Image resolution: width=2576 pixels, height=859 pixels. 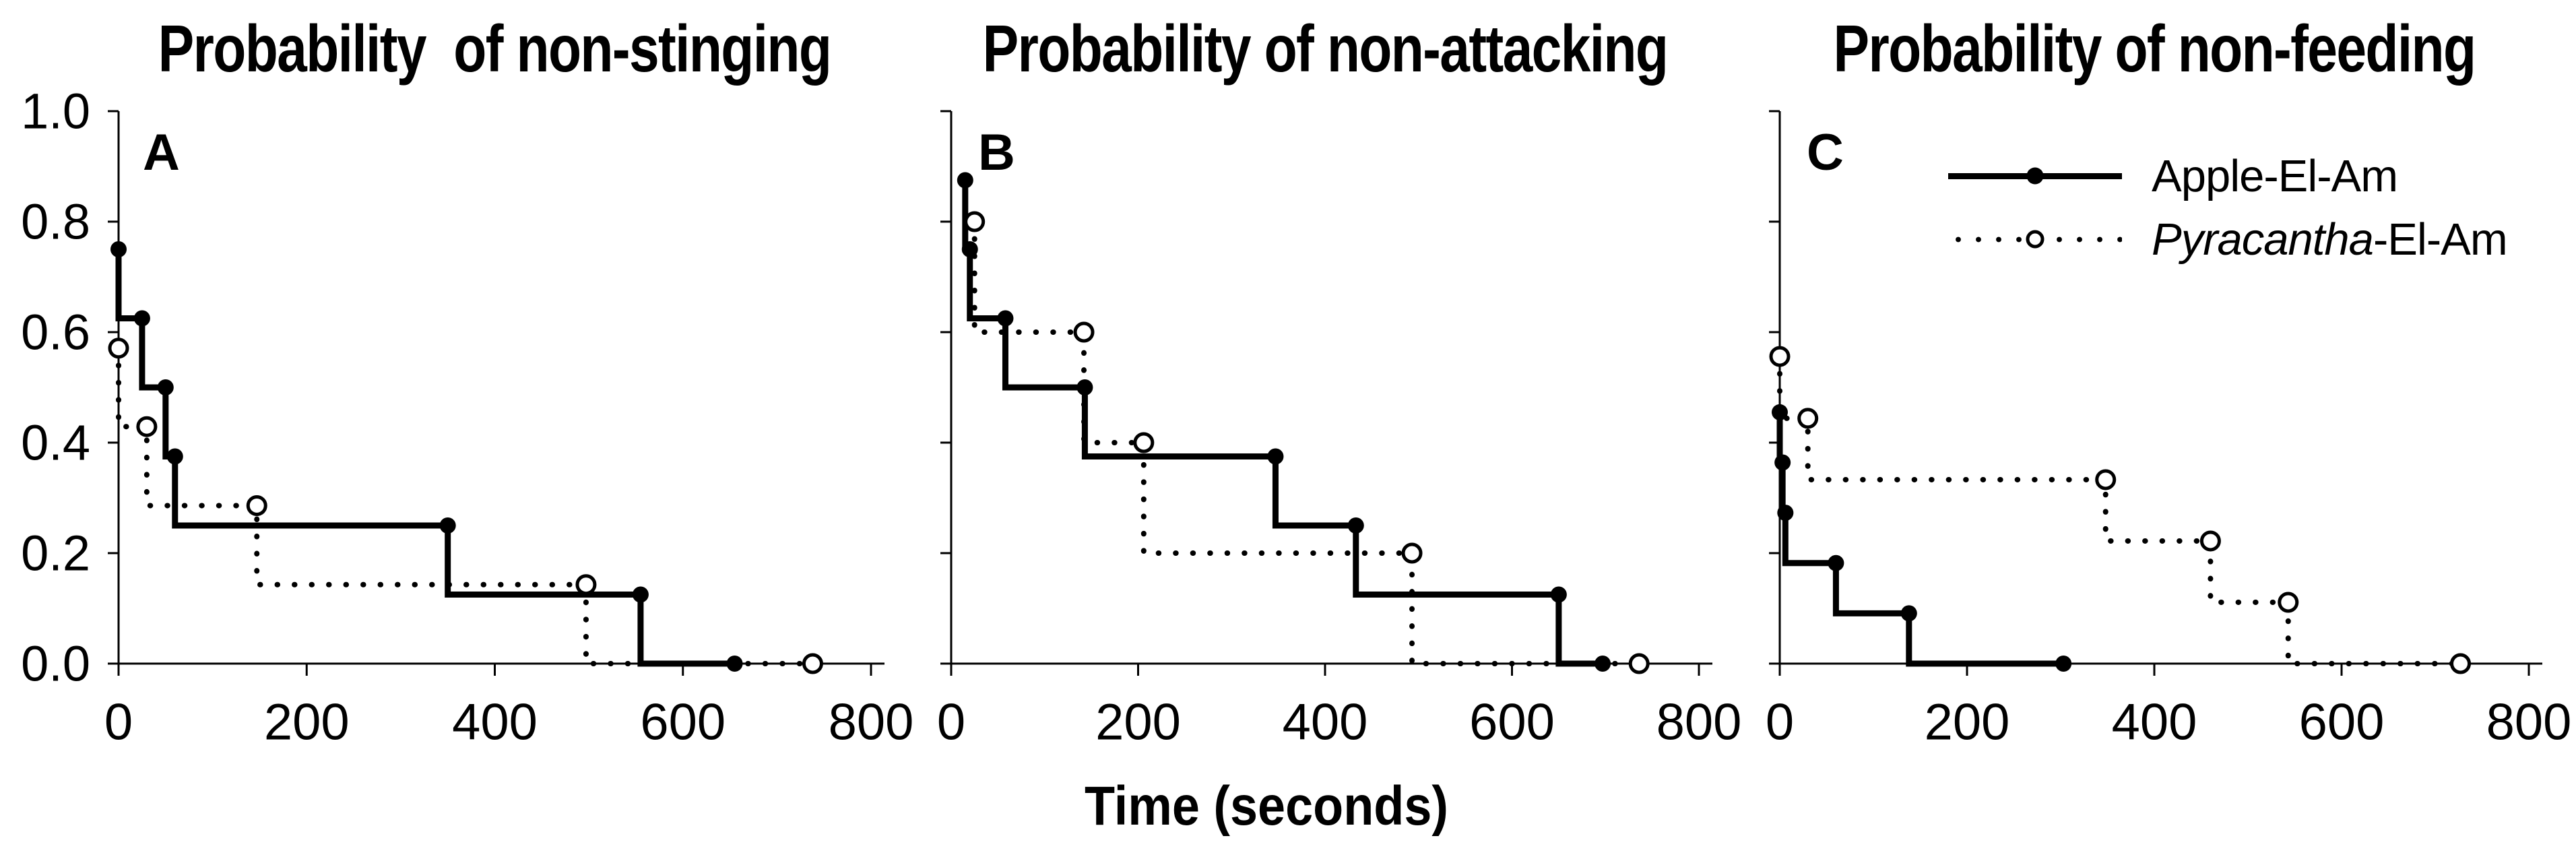 What do you see at coordinates (1325, 48) in the screenshot?
I see `panel-b-title: Probability of non-attacking` at bounding box center [1325, 48].